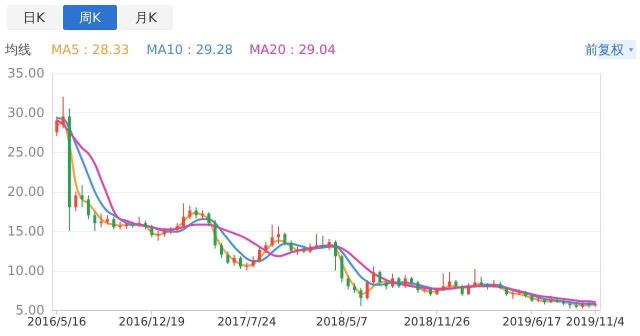 The height and width of the screenshot is (336, 640). Describe the element at coordinates (25, 74) in the screenshot. I see `y-tick-label: 35.00` at that location.